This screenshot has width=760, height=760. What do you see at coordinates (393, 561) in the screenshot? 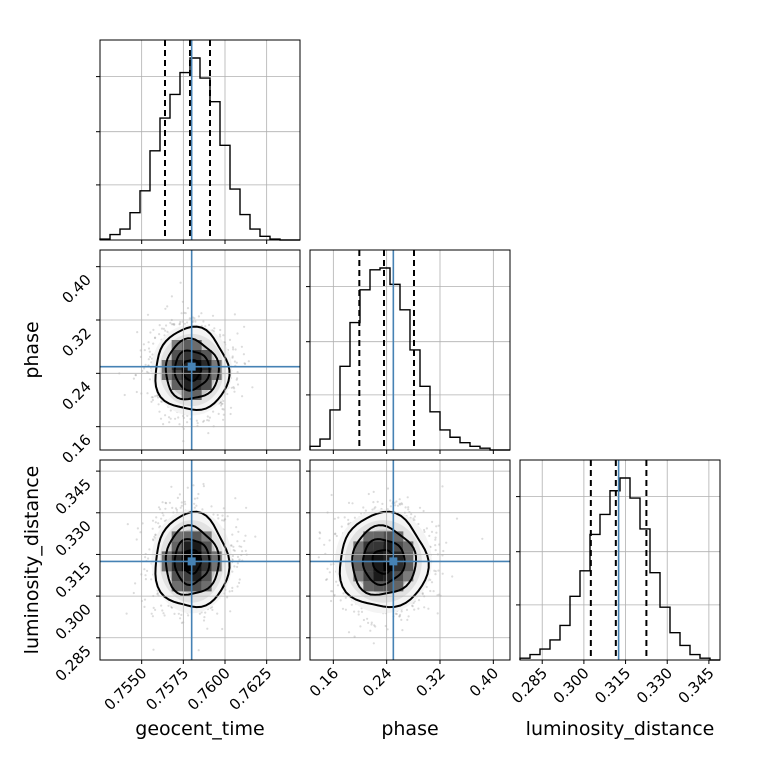
I see `truth-marker` at bounding box center [393, 561].